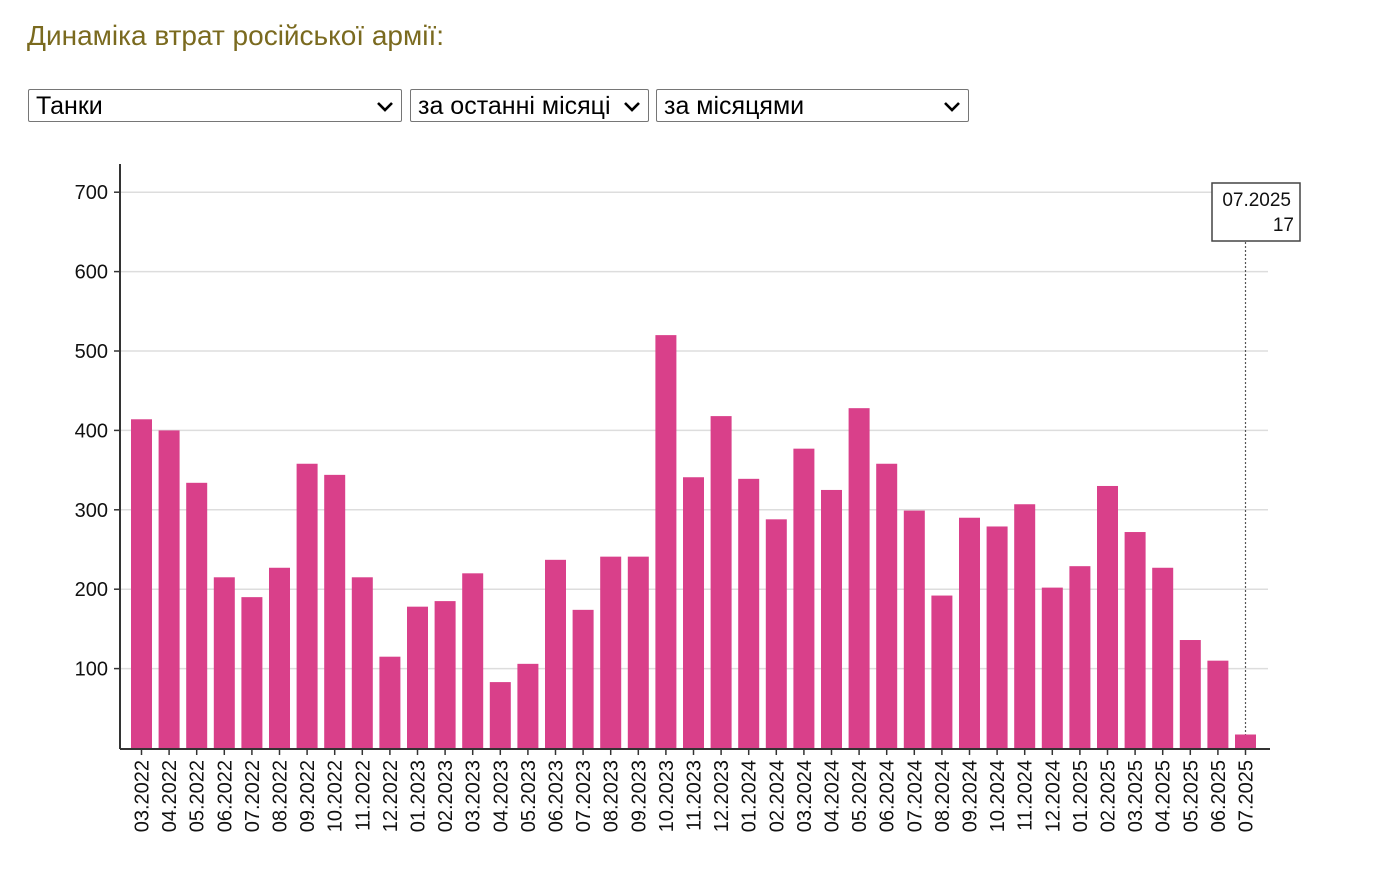  I want to click on tooltip-box, so click(1256, 212).